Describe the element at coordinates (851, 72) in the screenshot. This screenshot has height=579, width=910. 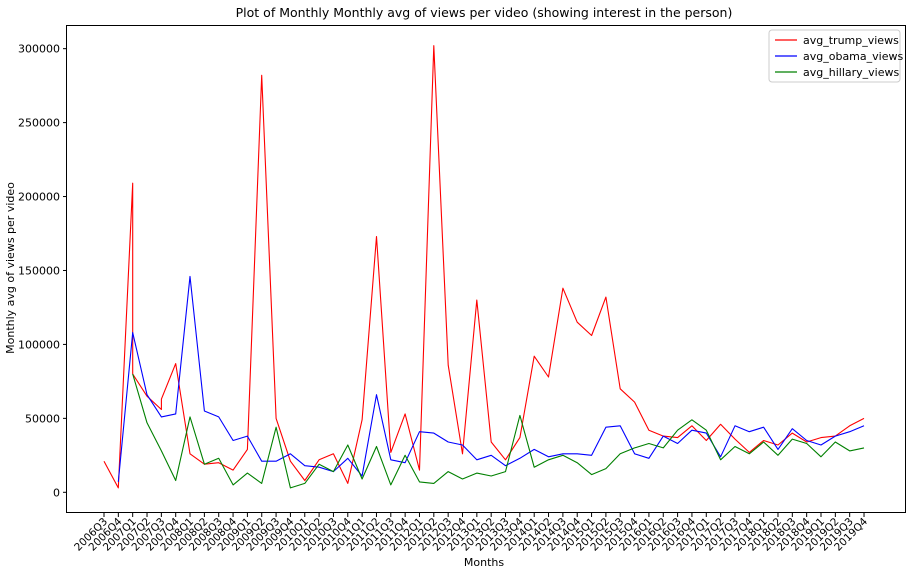
I see `legend-label-2: avg_hillary_views` at that location.